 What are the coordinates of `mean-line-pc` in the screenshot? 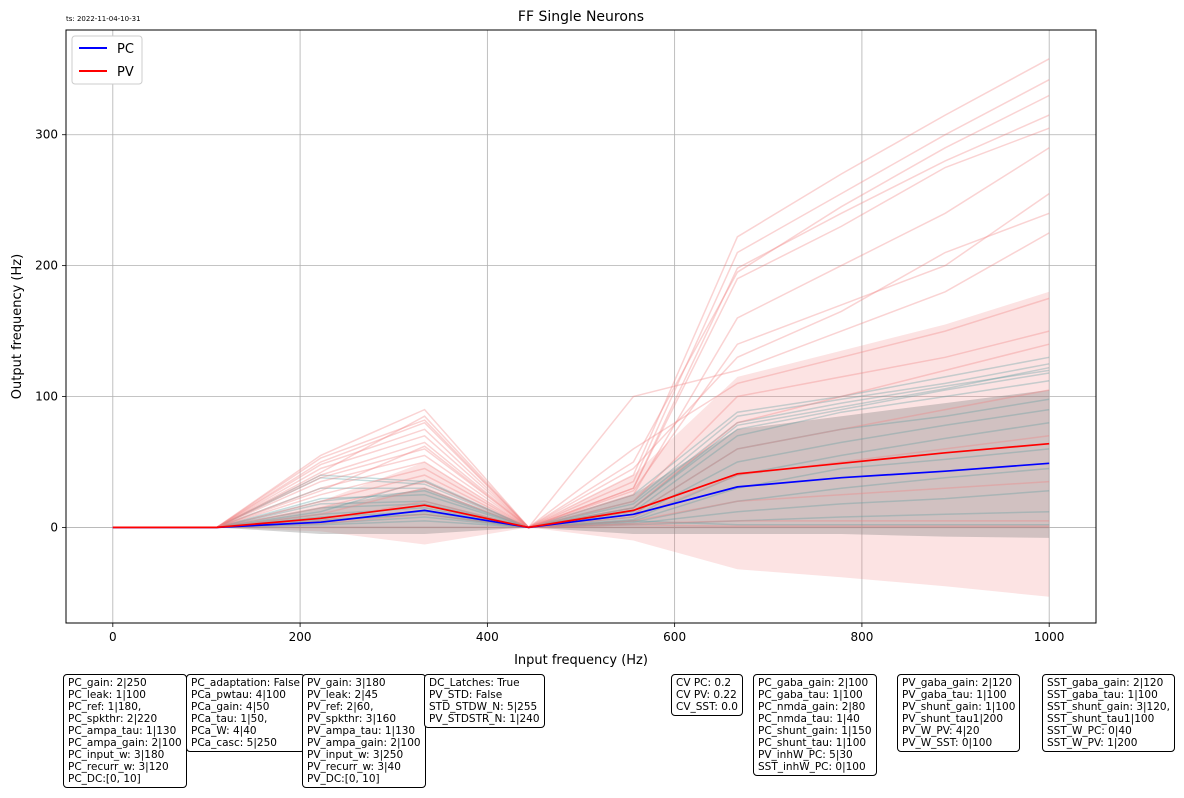 It's located at (581, 495).